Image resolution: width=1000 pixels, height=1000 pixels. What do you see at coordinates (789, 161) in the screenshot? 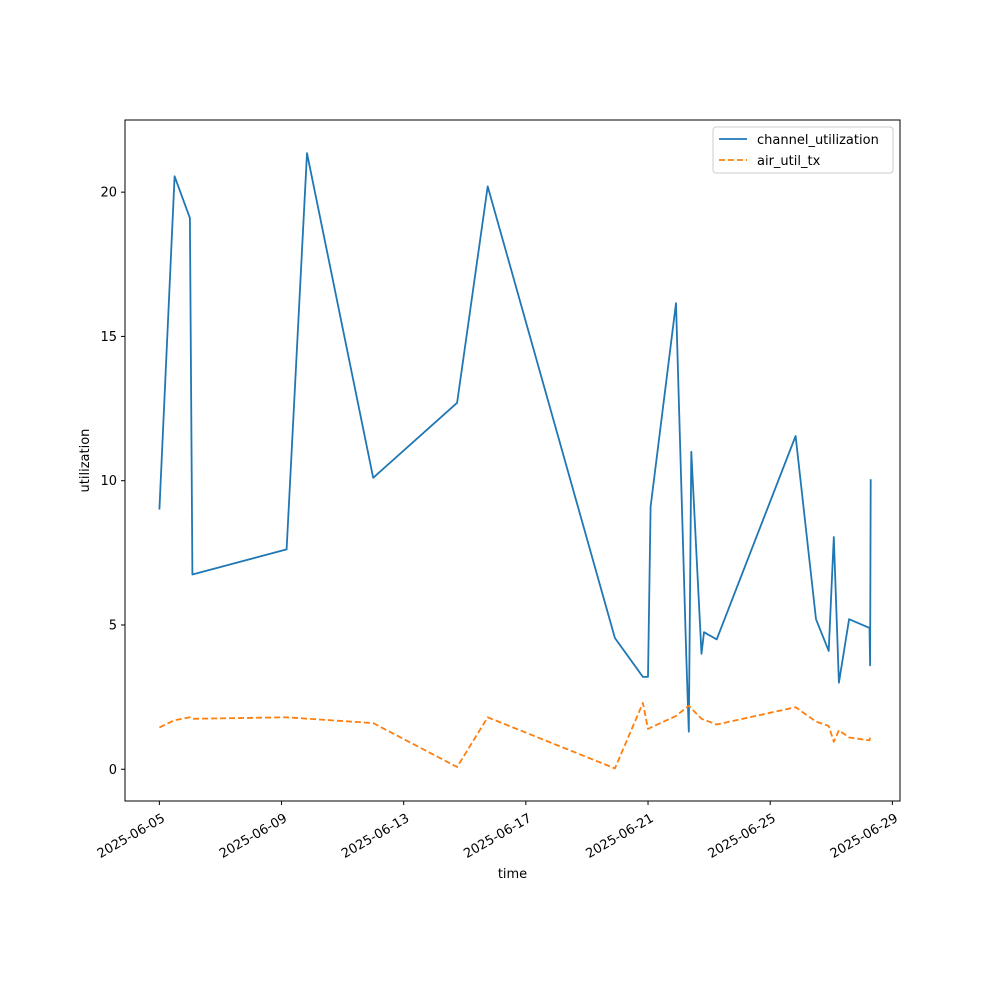
I see `legend-label: air_util_tx` at bounding box center [789, 161].